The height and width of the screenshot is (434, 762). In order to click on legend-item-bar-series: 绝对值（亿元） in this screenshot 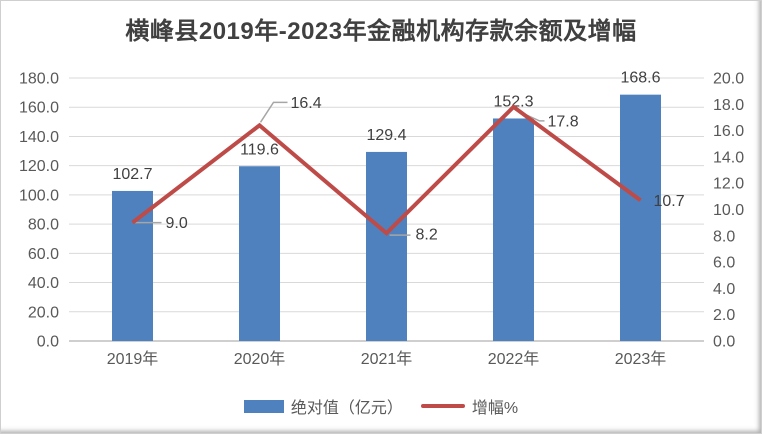, I will do `click(323, 406)`.